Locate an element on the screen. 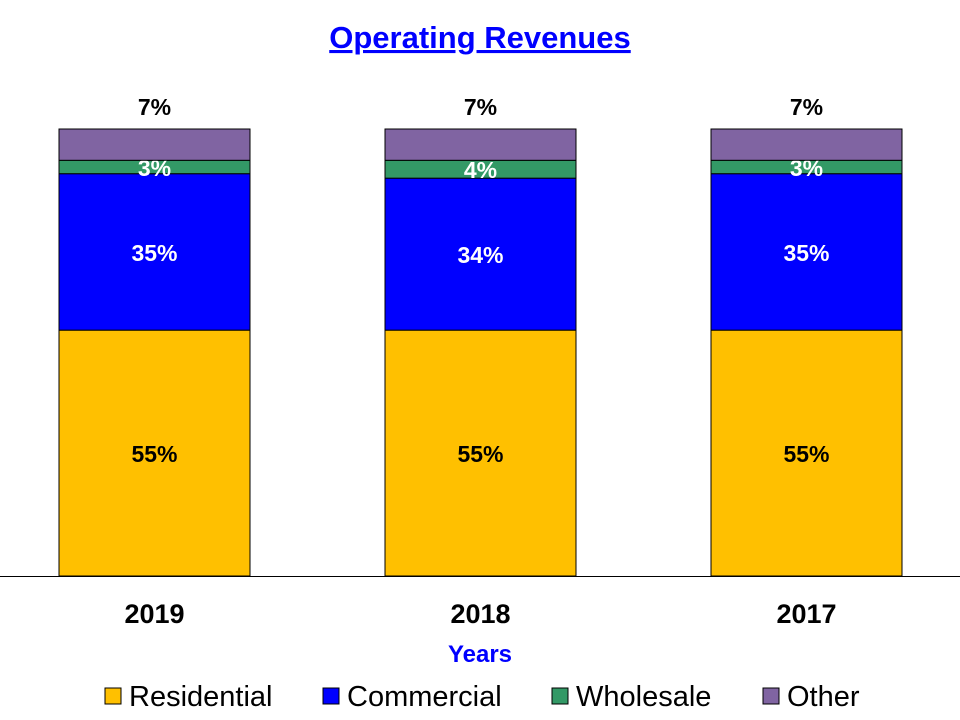 This screenshot has width=960, height=720. bar-segment-other-2018 is located at coordinates (480, 144).